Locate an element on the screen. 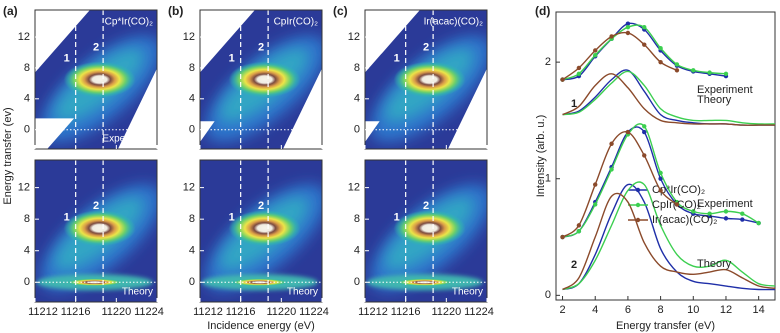 Image resolution: width=780 pixels, height=333 pixels. legend-marker is located at coordinates (638, 190).